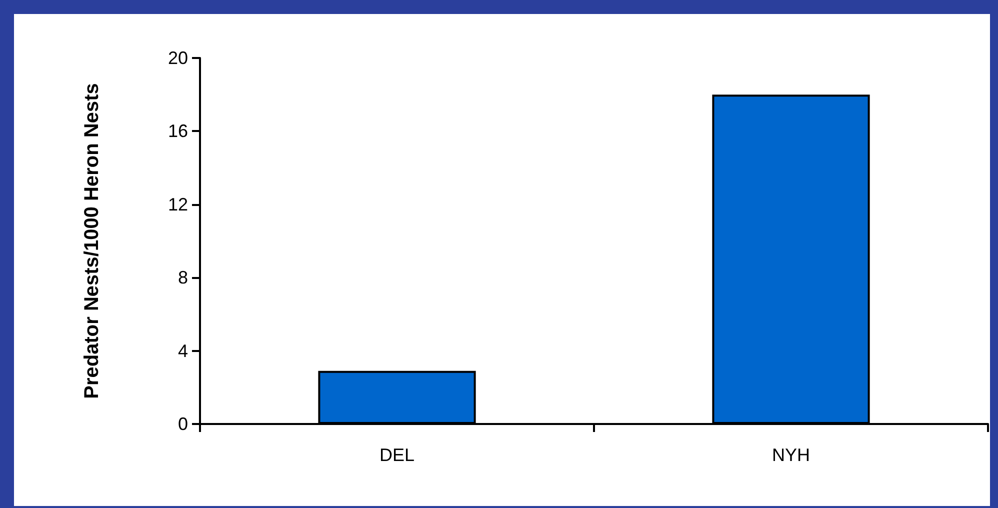  Describe the element at coordinates (183, 278) in the screenshot. I see `y-tick-label: 8` at that location.